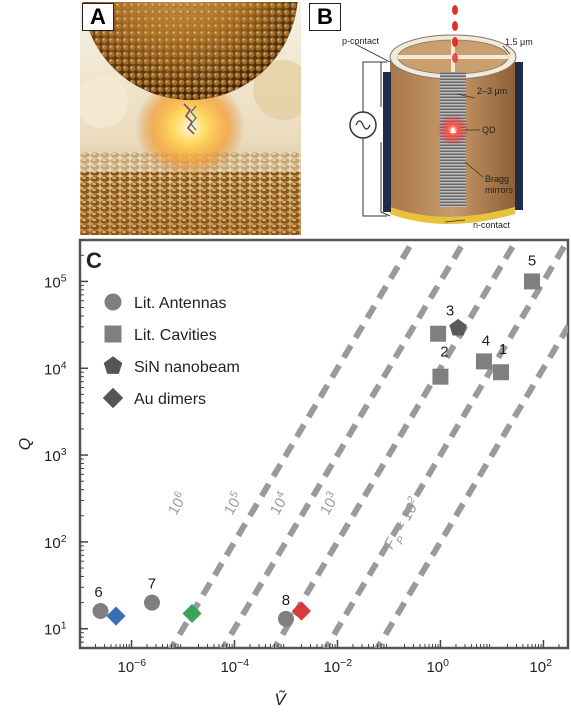 This screenshot has width=571, height=714. What do you see at coordinates (177, 503) in the screenshot?
I see `purcell-line-label: 106` at bounding box center [177, 503].